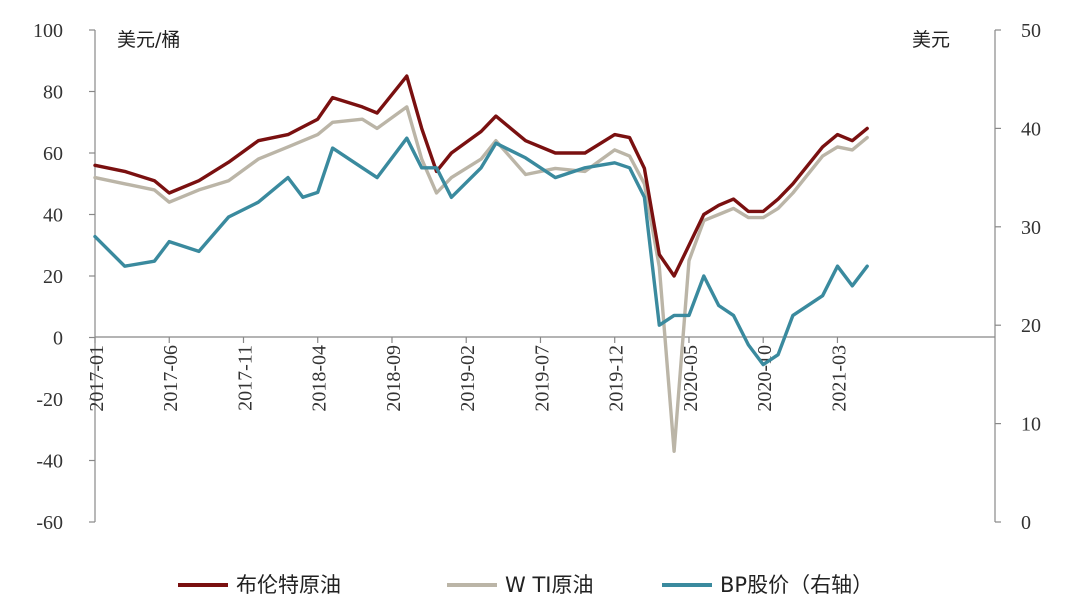  What do you see at coordinates (171, 378) in the screenshot?
I see `x-tick-label: 2017-06` at bounding box center [171, 378].